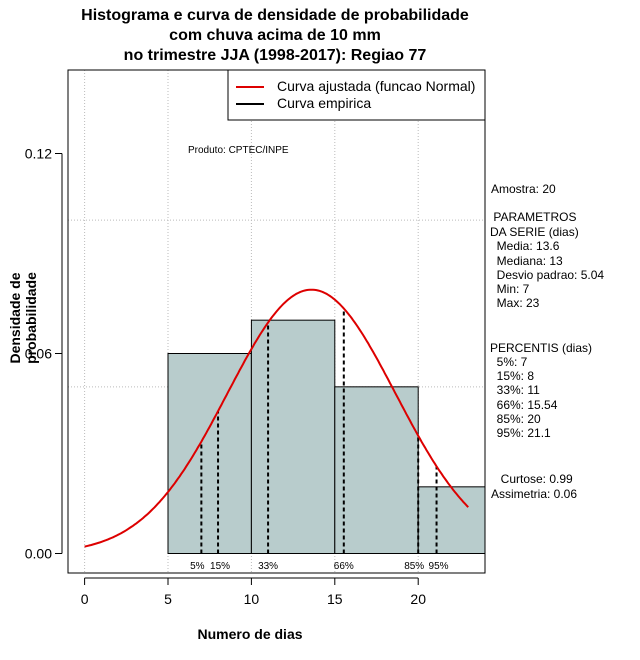  Describe the element at coordinates (520, 433) in the screenshot. I see `stat-p95: 95%: 21.1` at that location.